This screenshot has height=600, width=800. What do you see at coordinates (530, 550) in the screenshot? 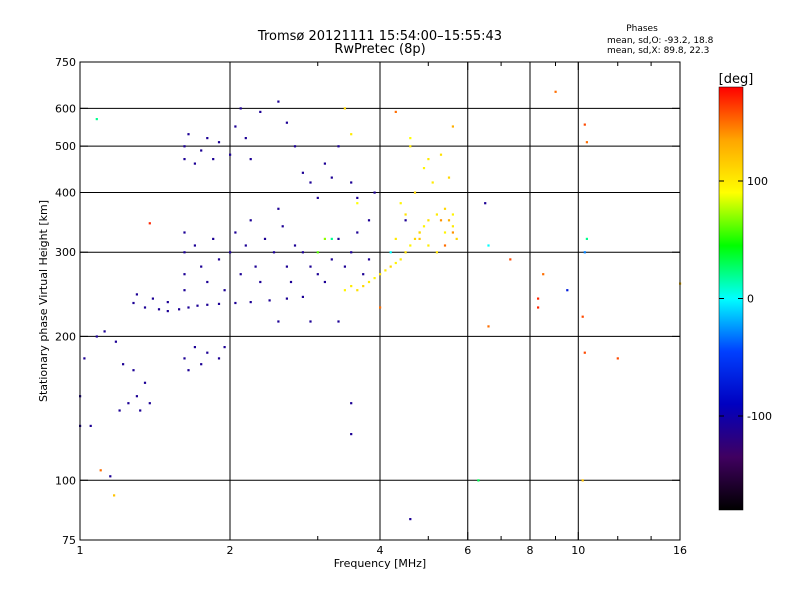
I see `x-tick-label: 8` at bounding box center [530, 550].